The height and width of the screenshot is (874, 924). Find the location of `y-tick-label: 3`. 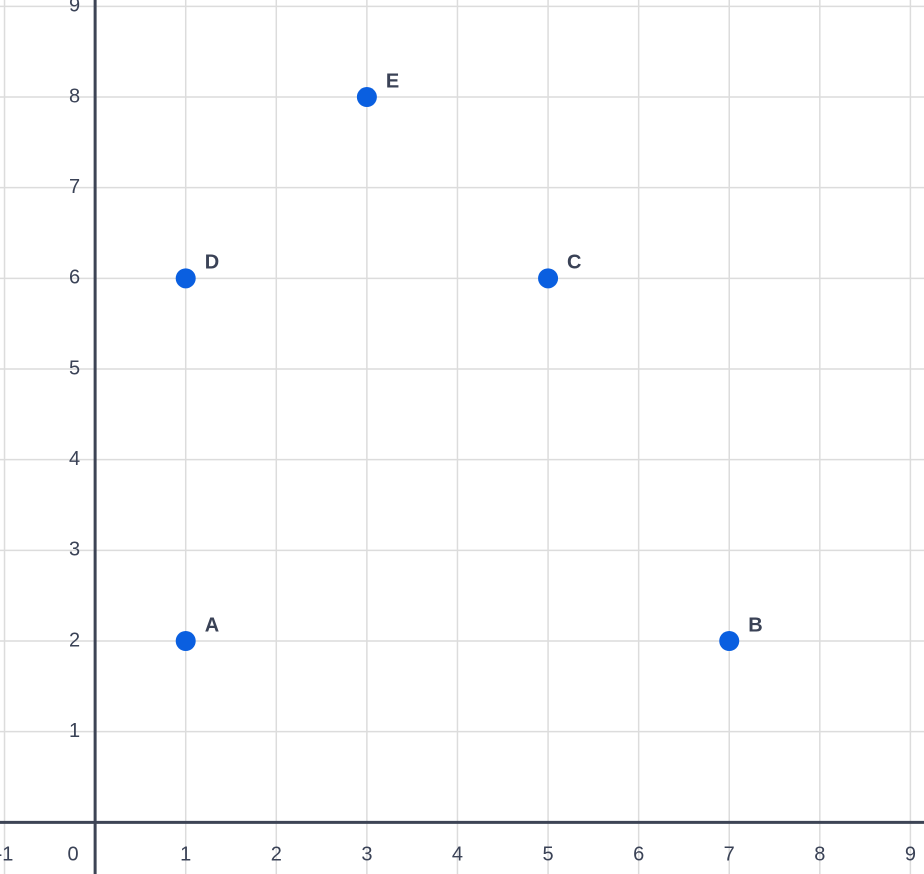

y-tick-label: 3 is located at coordinates (74, 550).